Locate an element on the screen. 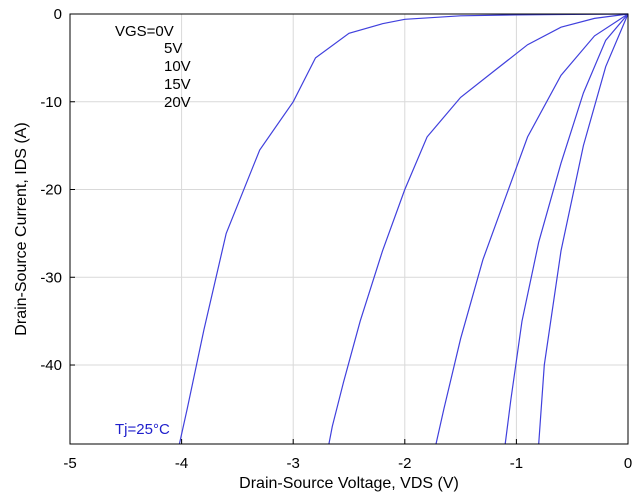 This screenshot has width=644, height=496. x-tick-label: 0 is located at coordinates (628, 463).